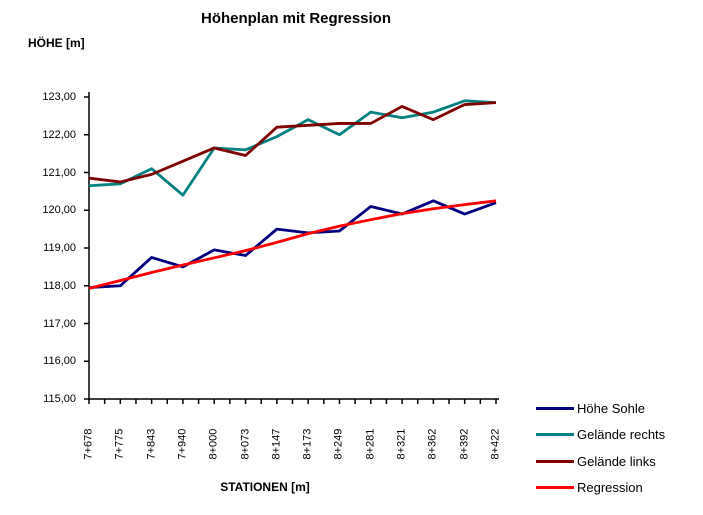  Describe the element at coordinates (213, 444) in the screenshot. I see `x-tick-label: 8+000` at that location.